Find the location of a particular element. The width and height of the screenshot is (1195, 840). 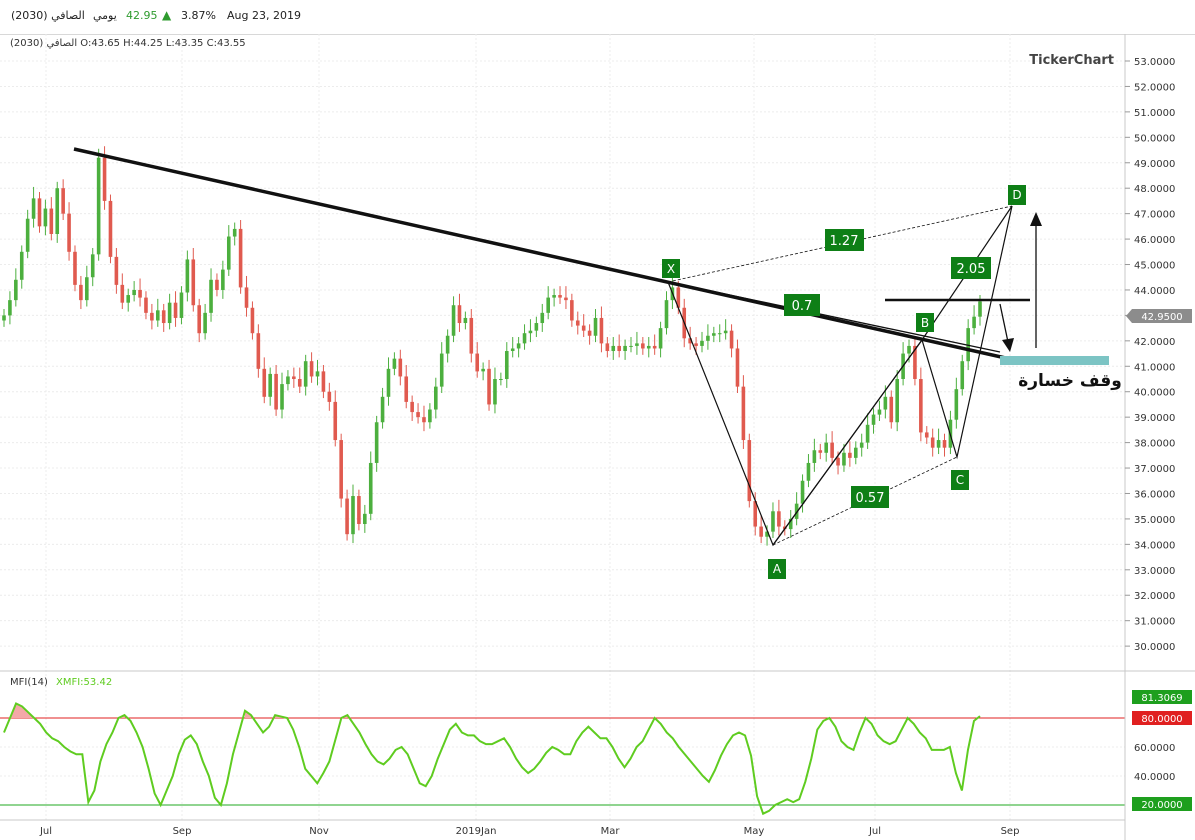

point-b-label: B is located at coordinates (925, 322).